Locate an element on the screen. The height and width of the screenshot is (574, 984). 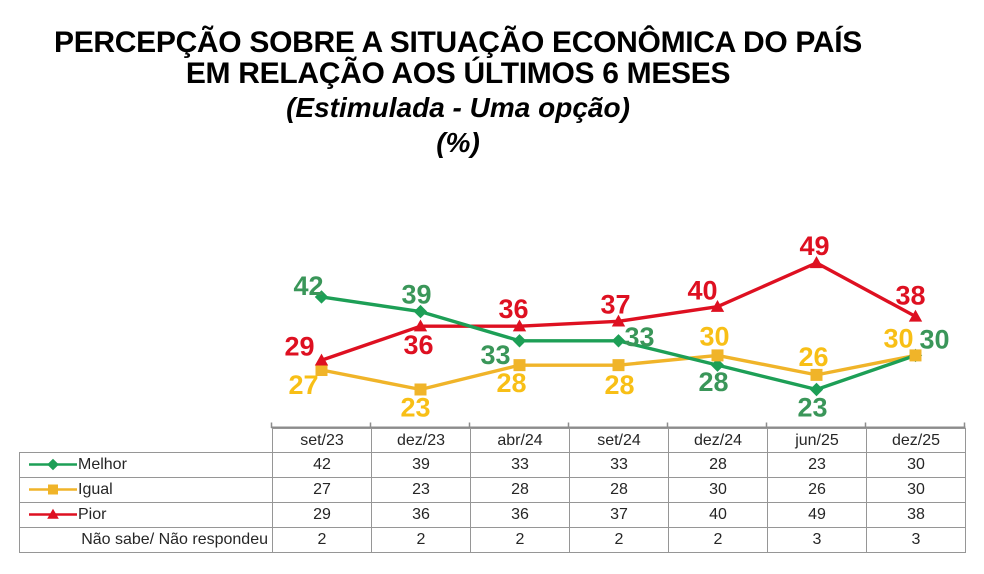
value-cell: 39 is located at coordinates (421, 465).